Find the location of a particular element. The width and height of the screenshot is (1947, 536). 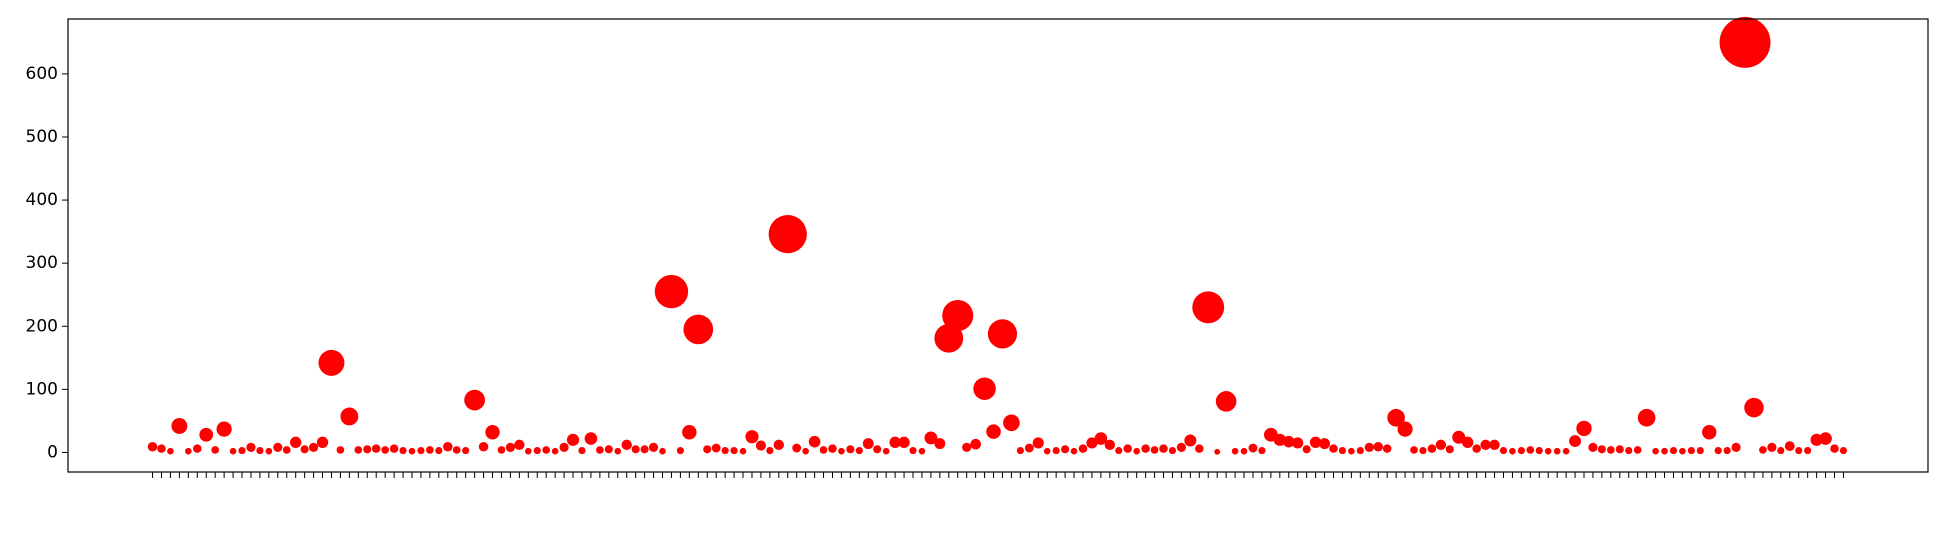

y-tick-label: 500 is located at coordinates (42, 137).